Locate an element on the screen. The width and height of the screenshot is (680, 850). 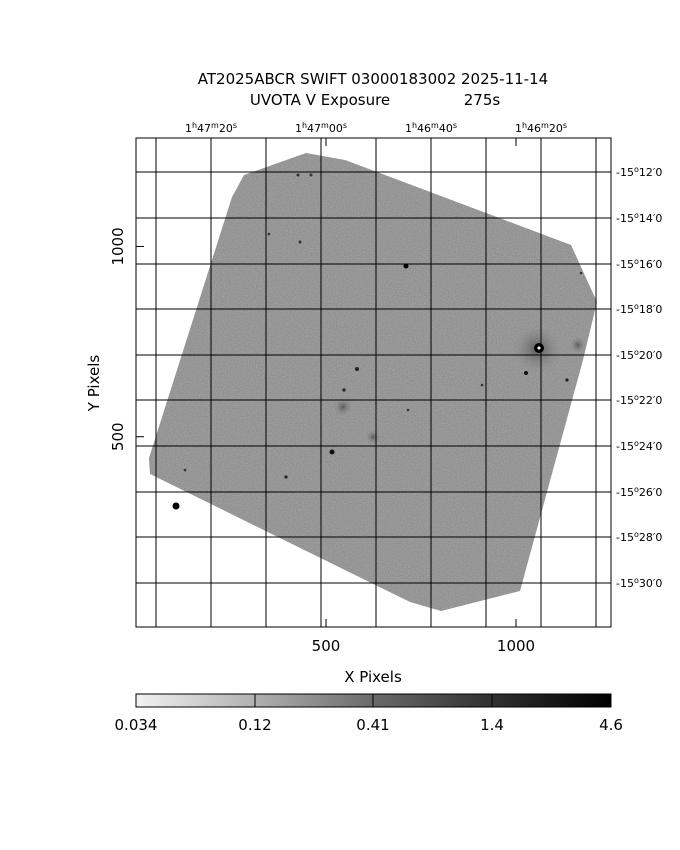
ra-tick-label: 1h47m20s is located at coordinates (211, 128).